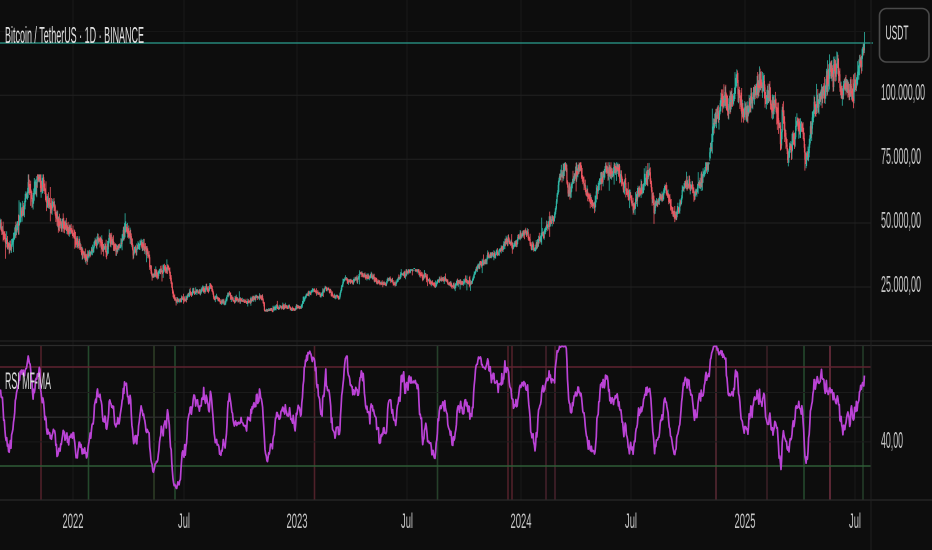 The height and width of the screenshot is (550, 932). What do you see at coordinates (297, 521) in the screenshot?
I see `svg-text: 2023` at bounding box center [297, 521].